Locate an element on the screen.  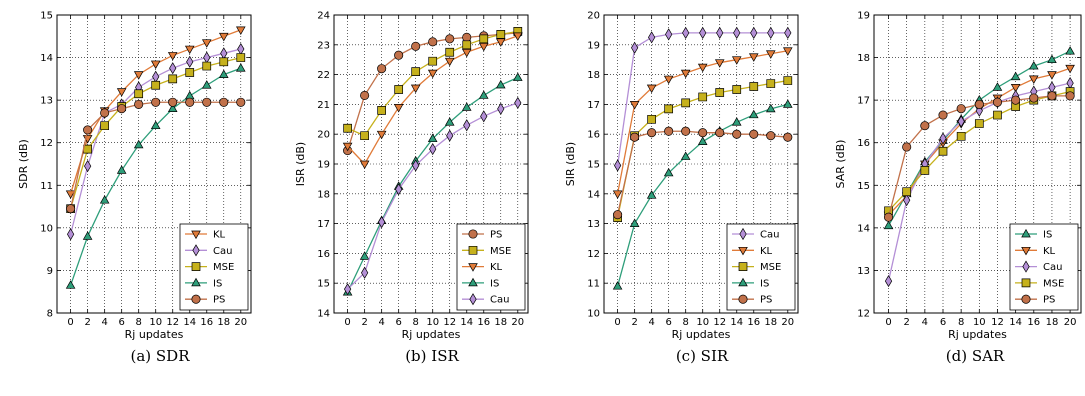
y-tick-label: 15 is located at coordinates (863, 186).